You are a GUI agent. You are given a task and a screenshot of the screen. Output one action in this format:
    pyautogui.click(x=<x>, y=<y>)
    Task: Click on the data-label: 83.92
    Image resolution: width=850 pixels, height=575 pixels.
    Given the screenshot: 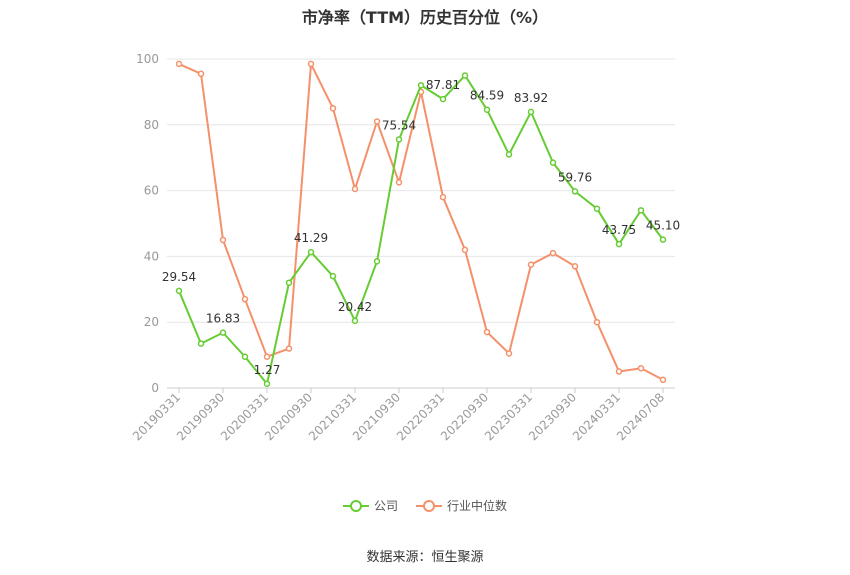 What is the action you would take?
    pyautogui.click(x=531, y=98)
    